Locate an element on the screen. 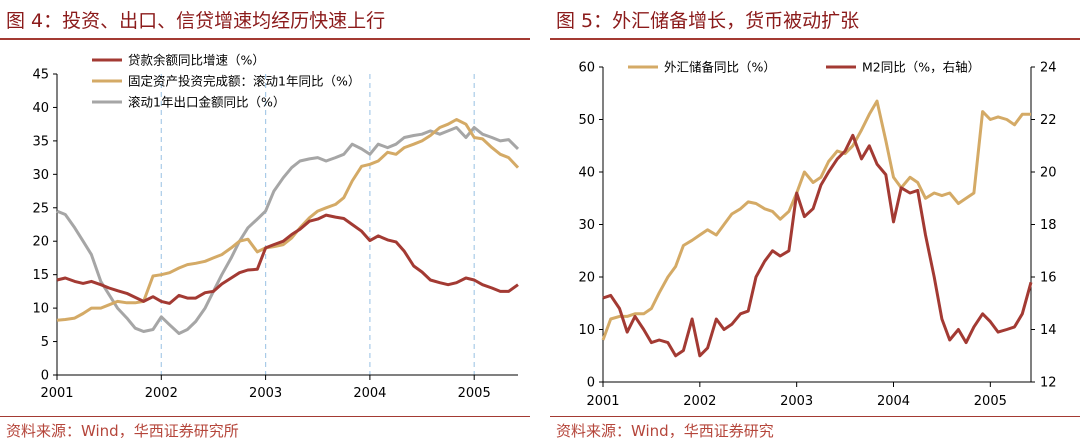  figure-5-title: 图 5：外汇储备增长，货币被动扩张 is located at coordinates (708, 21).